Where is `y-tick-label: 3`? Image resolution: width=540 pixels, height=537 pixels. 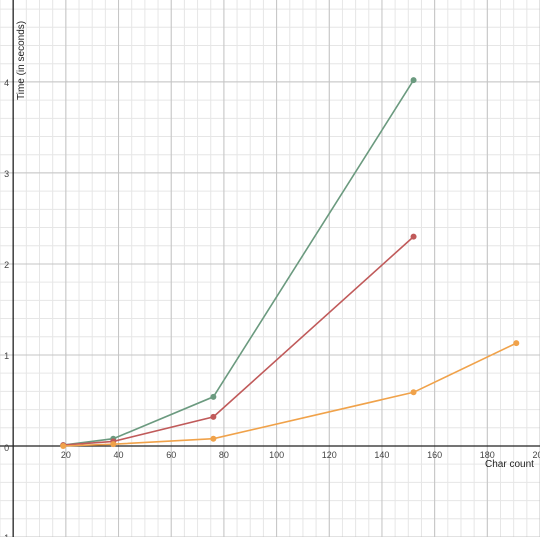
y-tick-label: 3 is located at coordinates (6, 174).